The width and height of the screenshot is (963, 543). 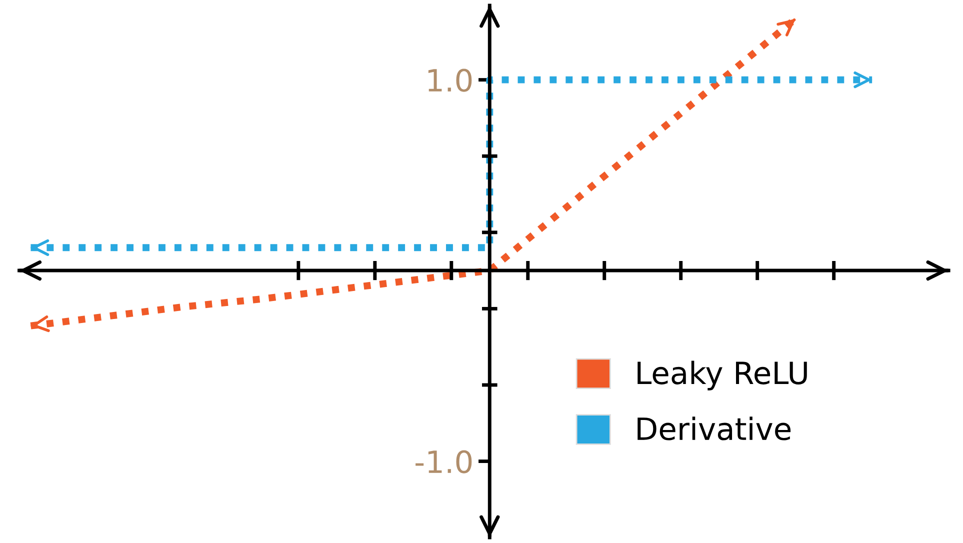 I want to click on y-tick-label: 1.0, so click(x=450, y=80).